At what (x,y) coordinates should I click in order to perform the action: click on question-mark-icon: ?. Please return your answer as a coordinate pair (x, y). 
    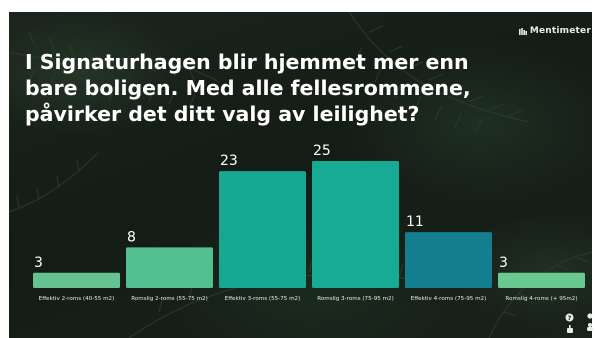
    Looking at the image, I should click on (569, 319).